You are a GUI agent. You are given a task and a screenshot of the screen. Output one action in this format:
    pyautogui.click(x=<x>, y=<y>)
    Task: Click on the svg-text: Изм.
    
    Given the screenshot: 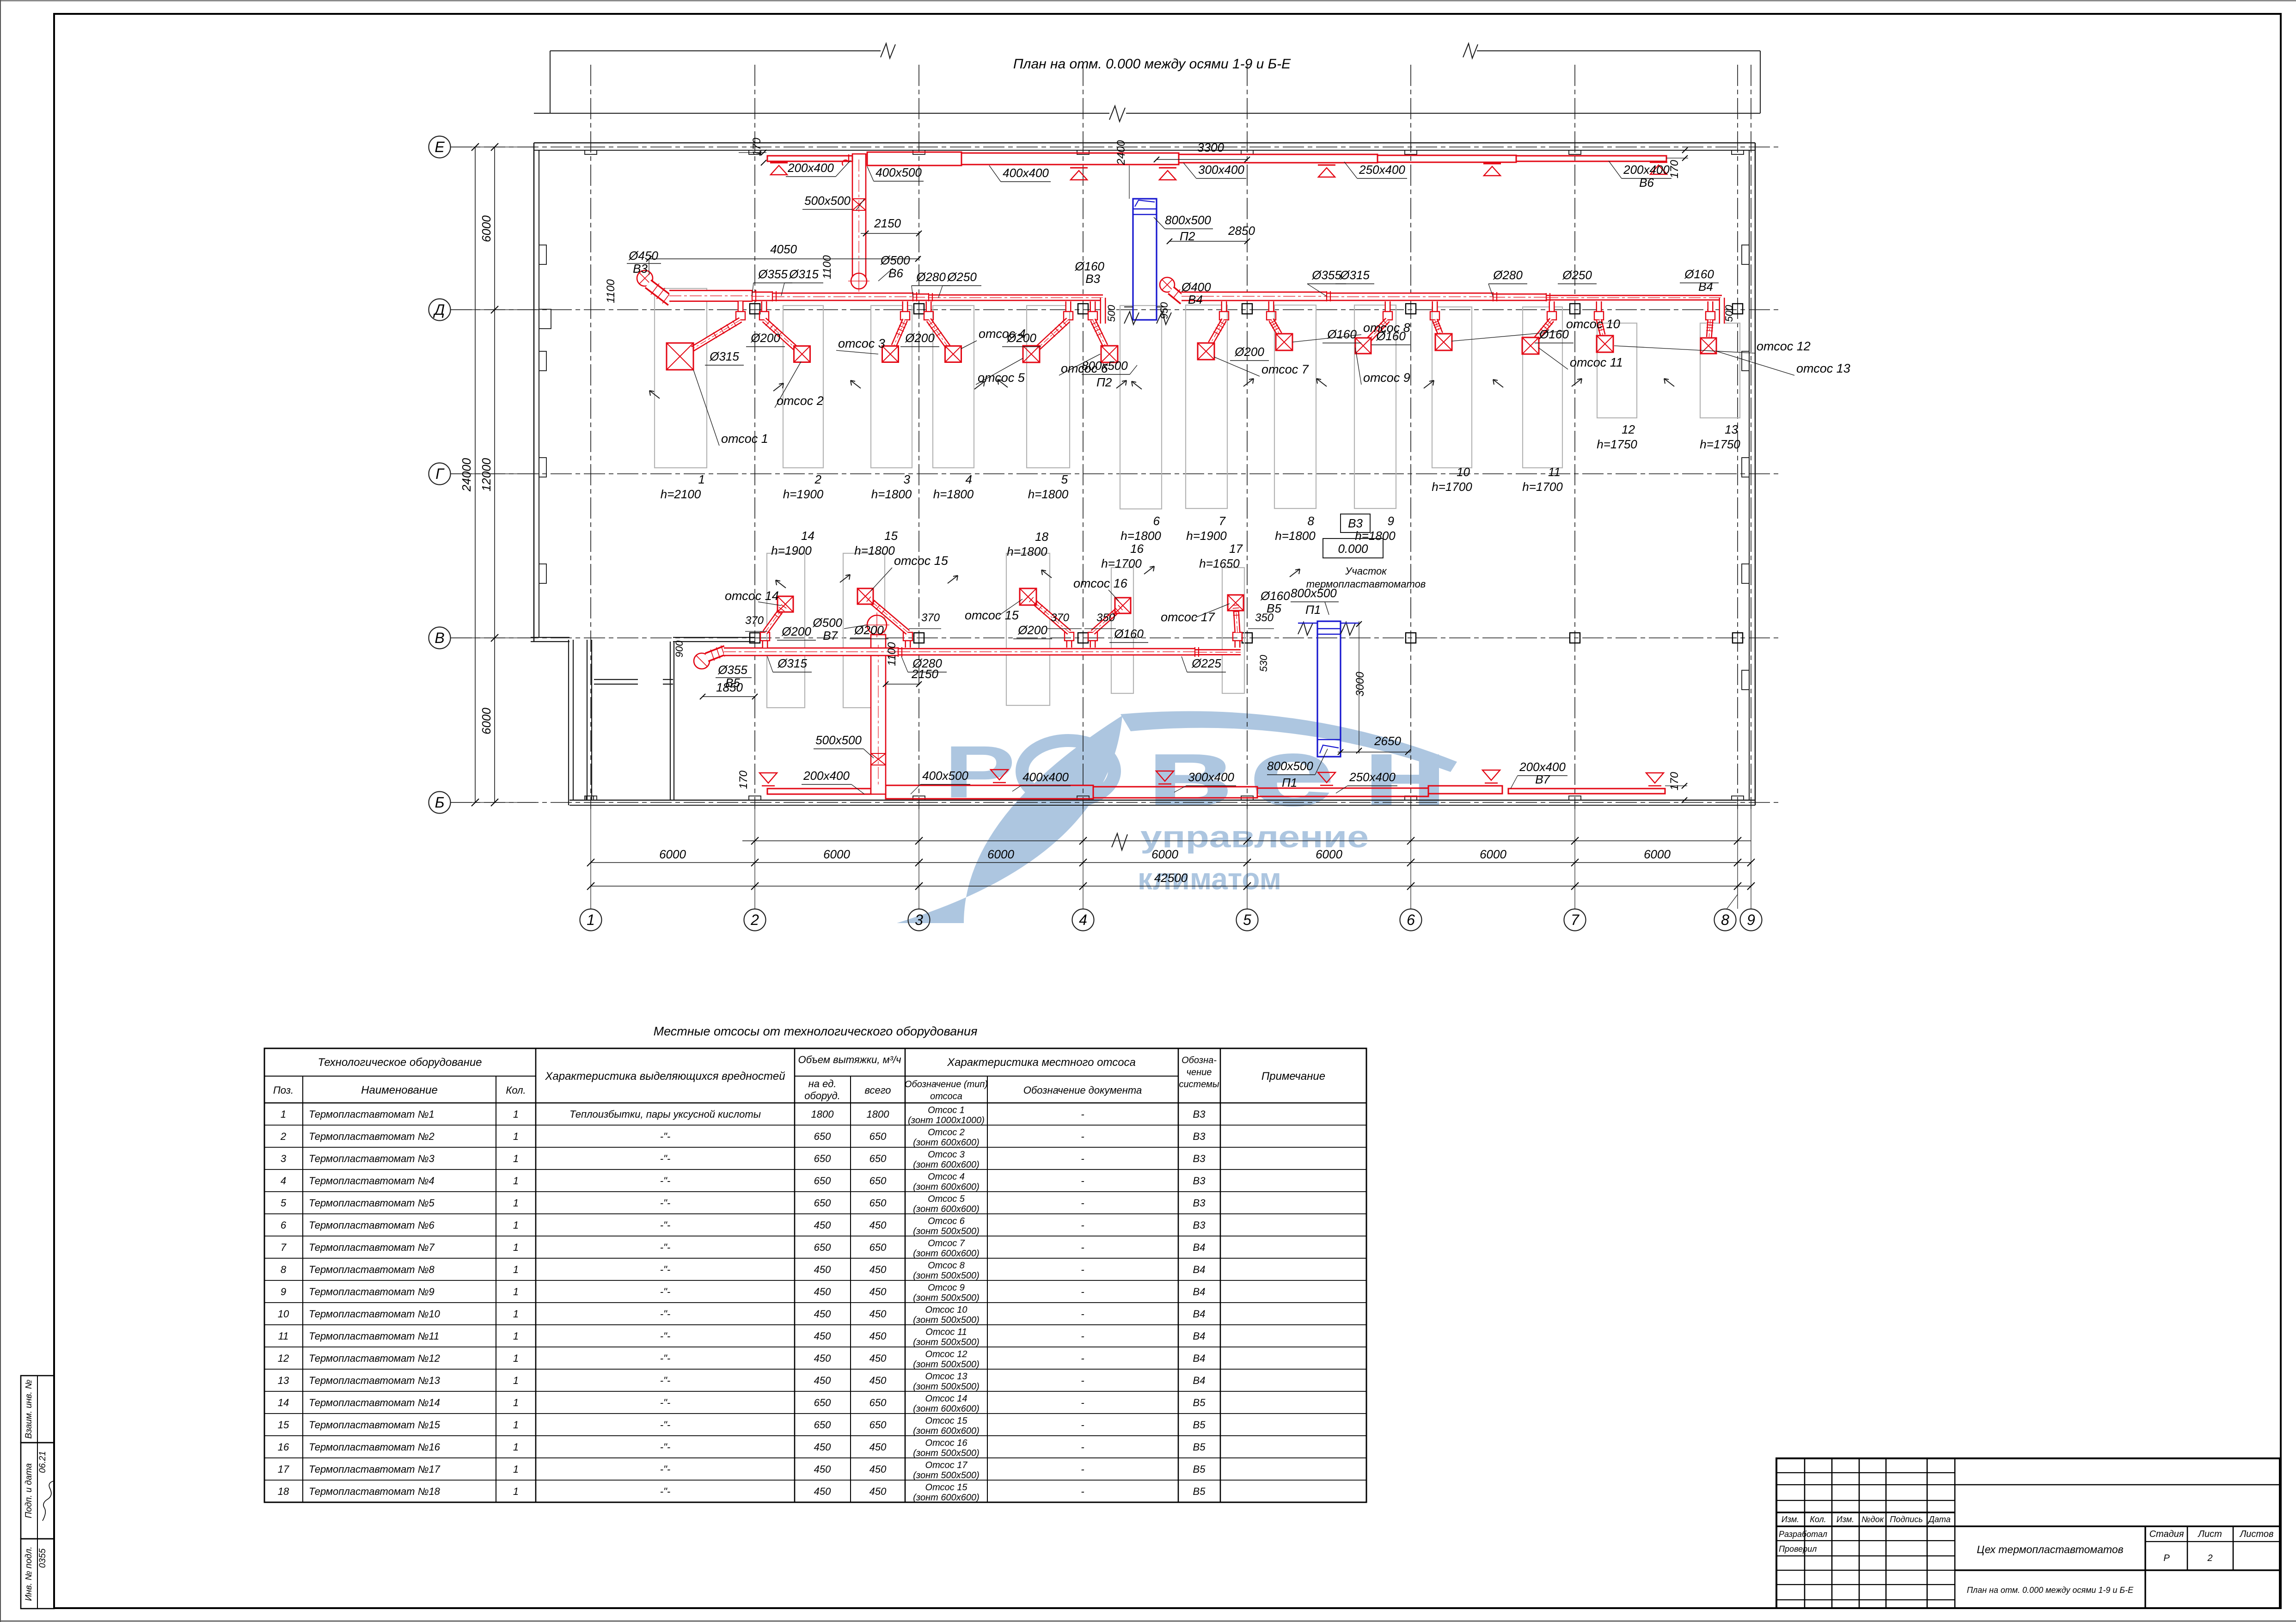 What is the action you would take?
    pyautogui.click(x=1790, y=1519)
    